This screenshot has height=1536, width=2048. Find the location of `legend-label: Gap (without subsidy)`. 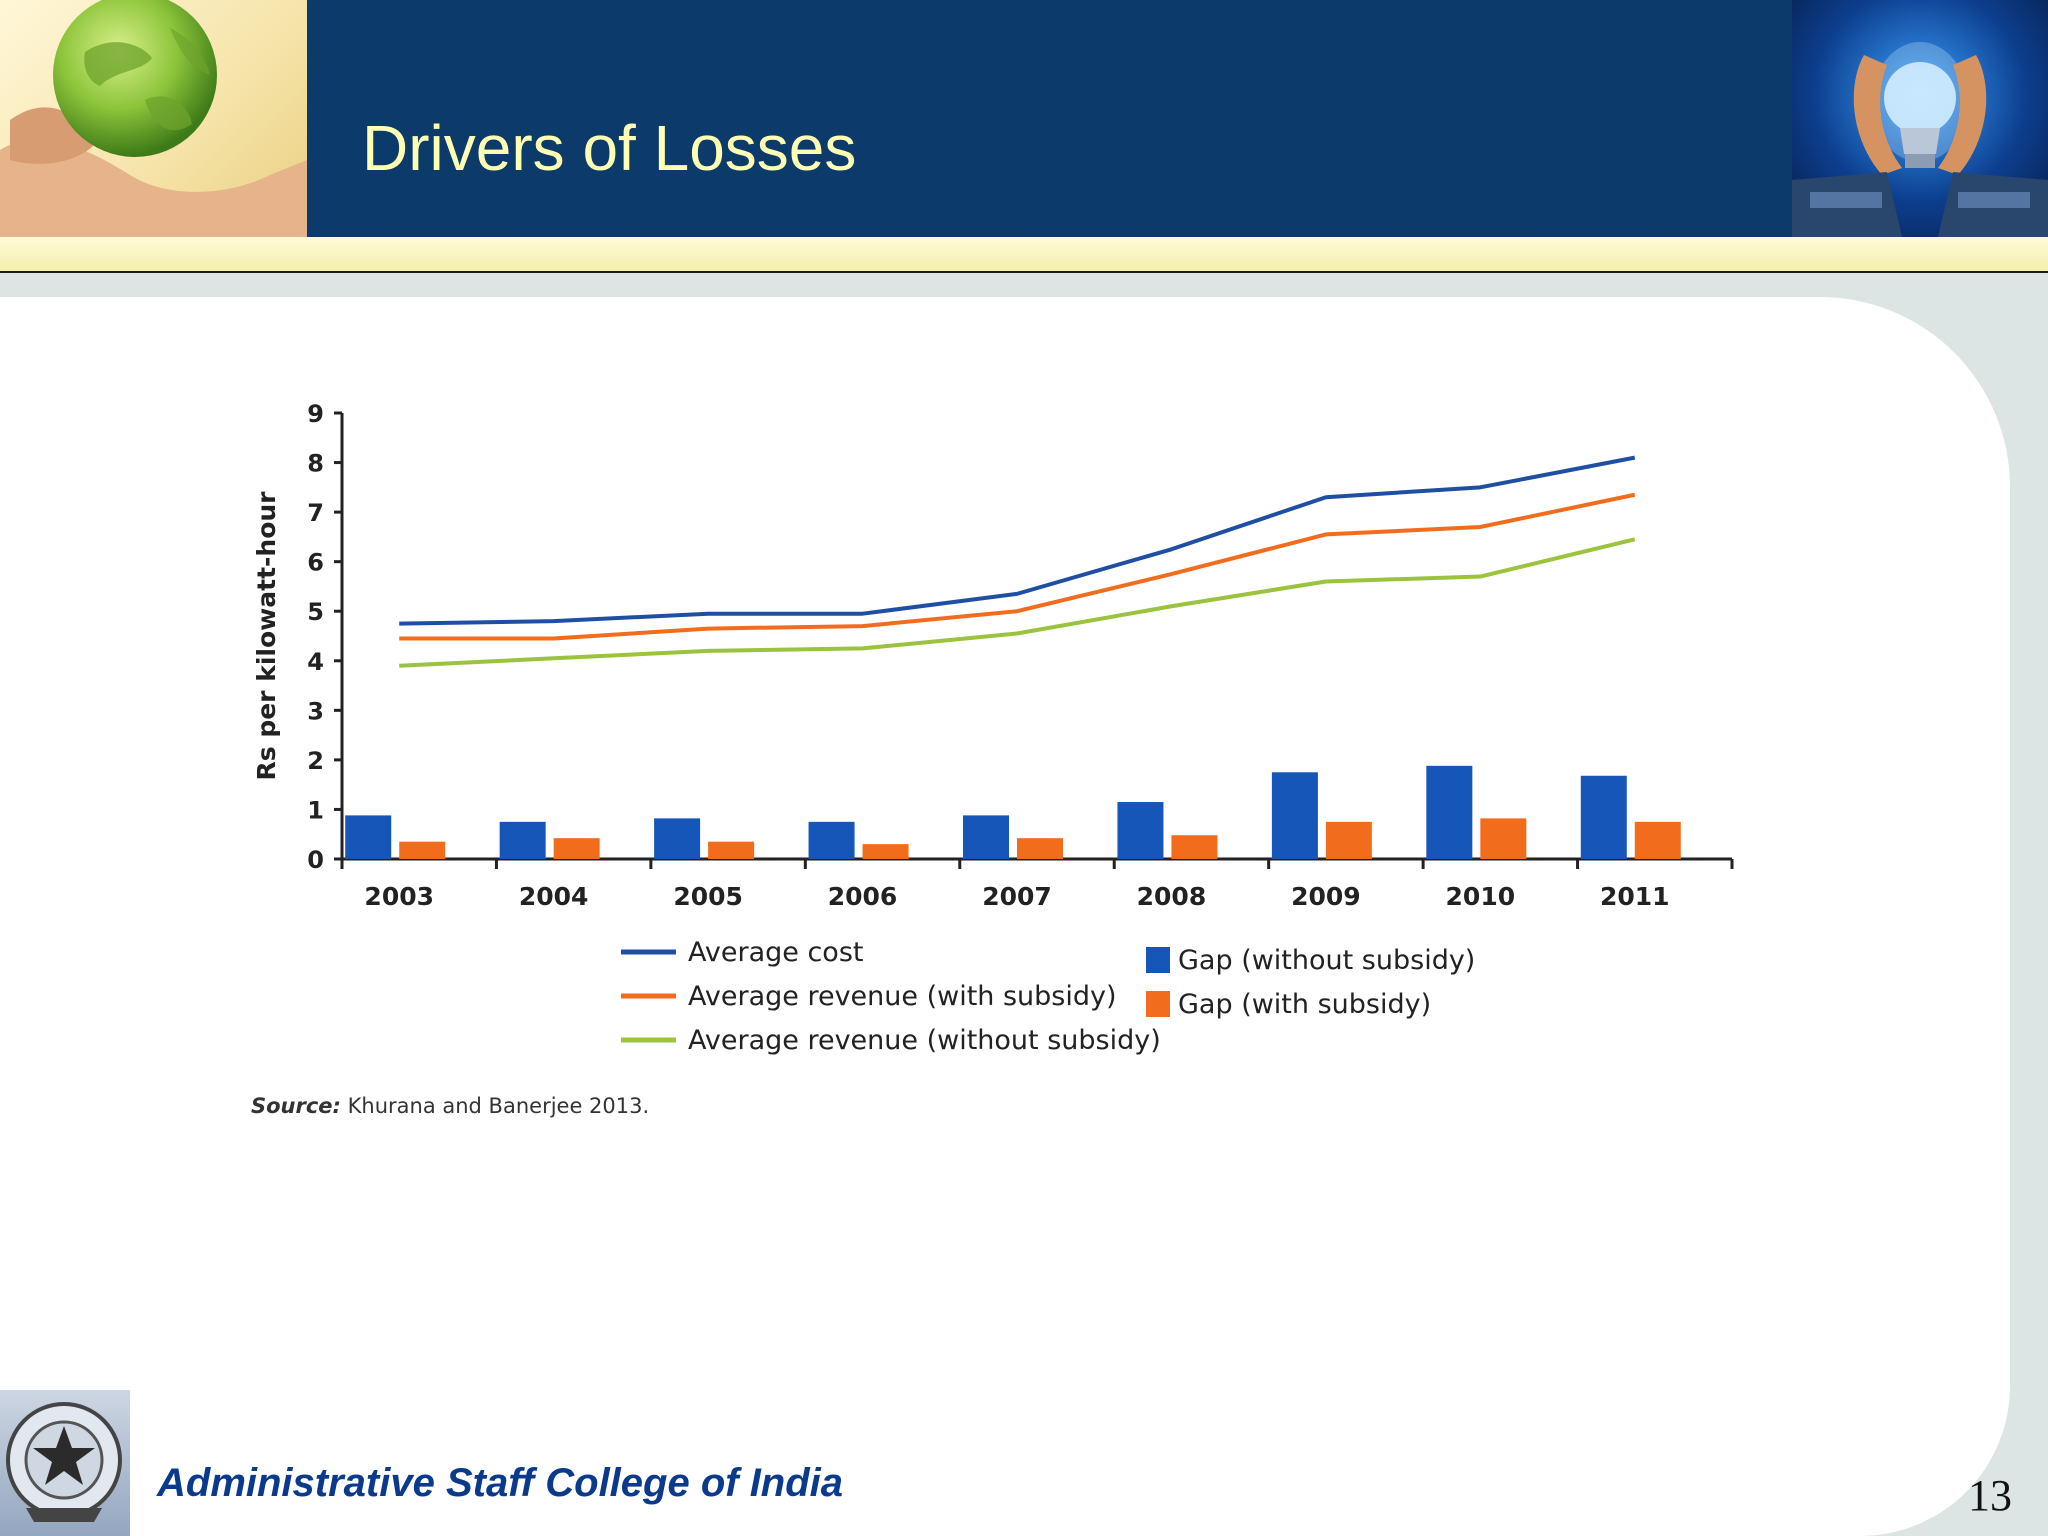

legend-label: Gap (without subsidy) is located at coordinates (1326, 960).